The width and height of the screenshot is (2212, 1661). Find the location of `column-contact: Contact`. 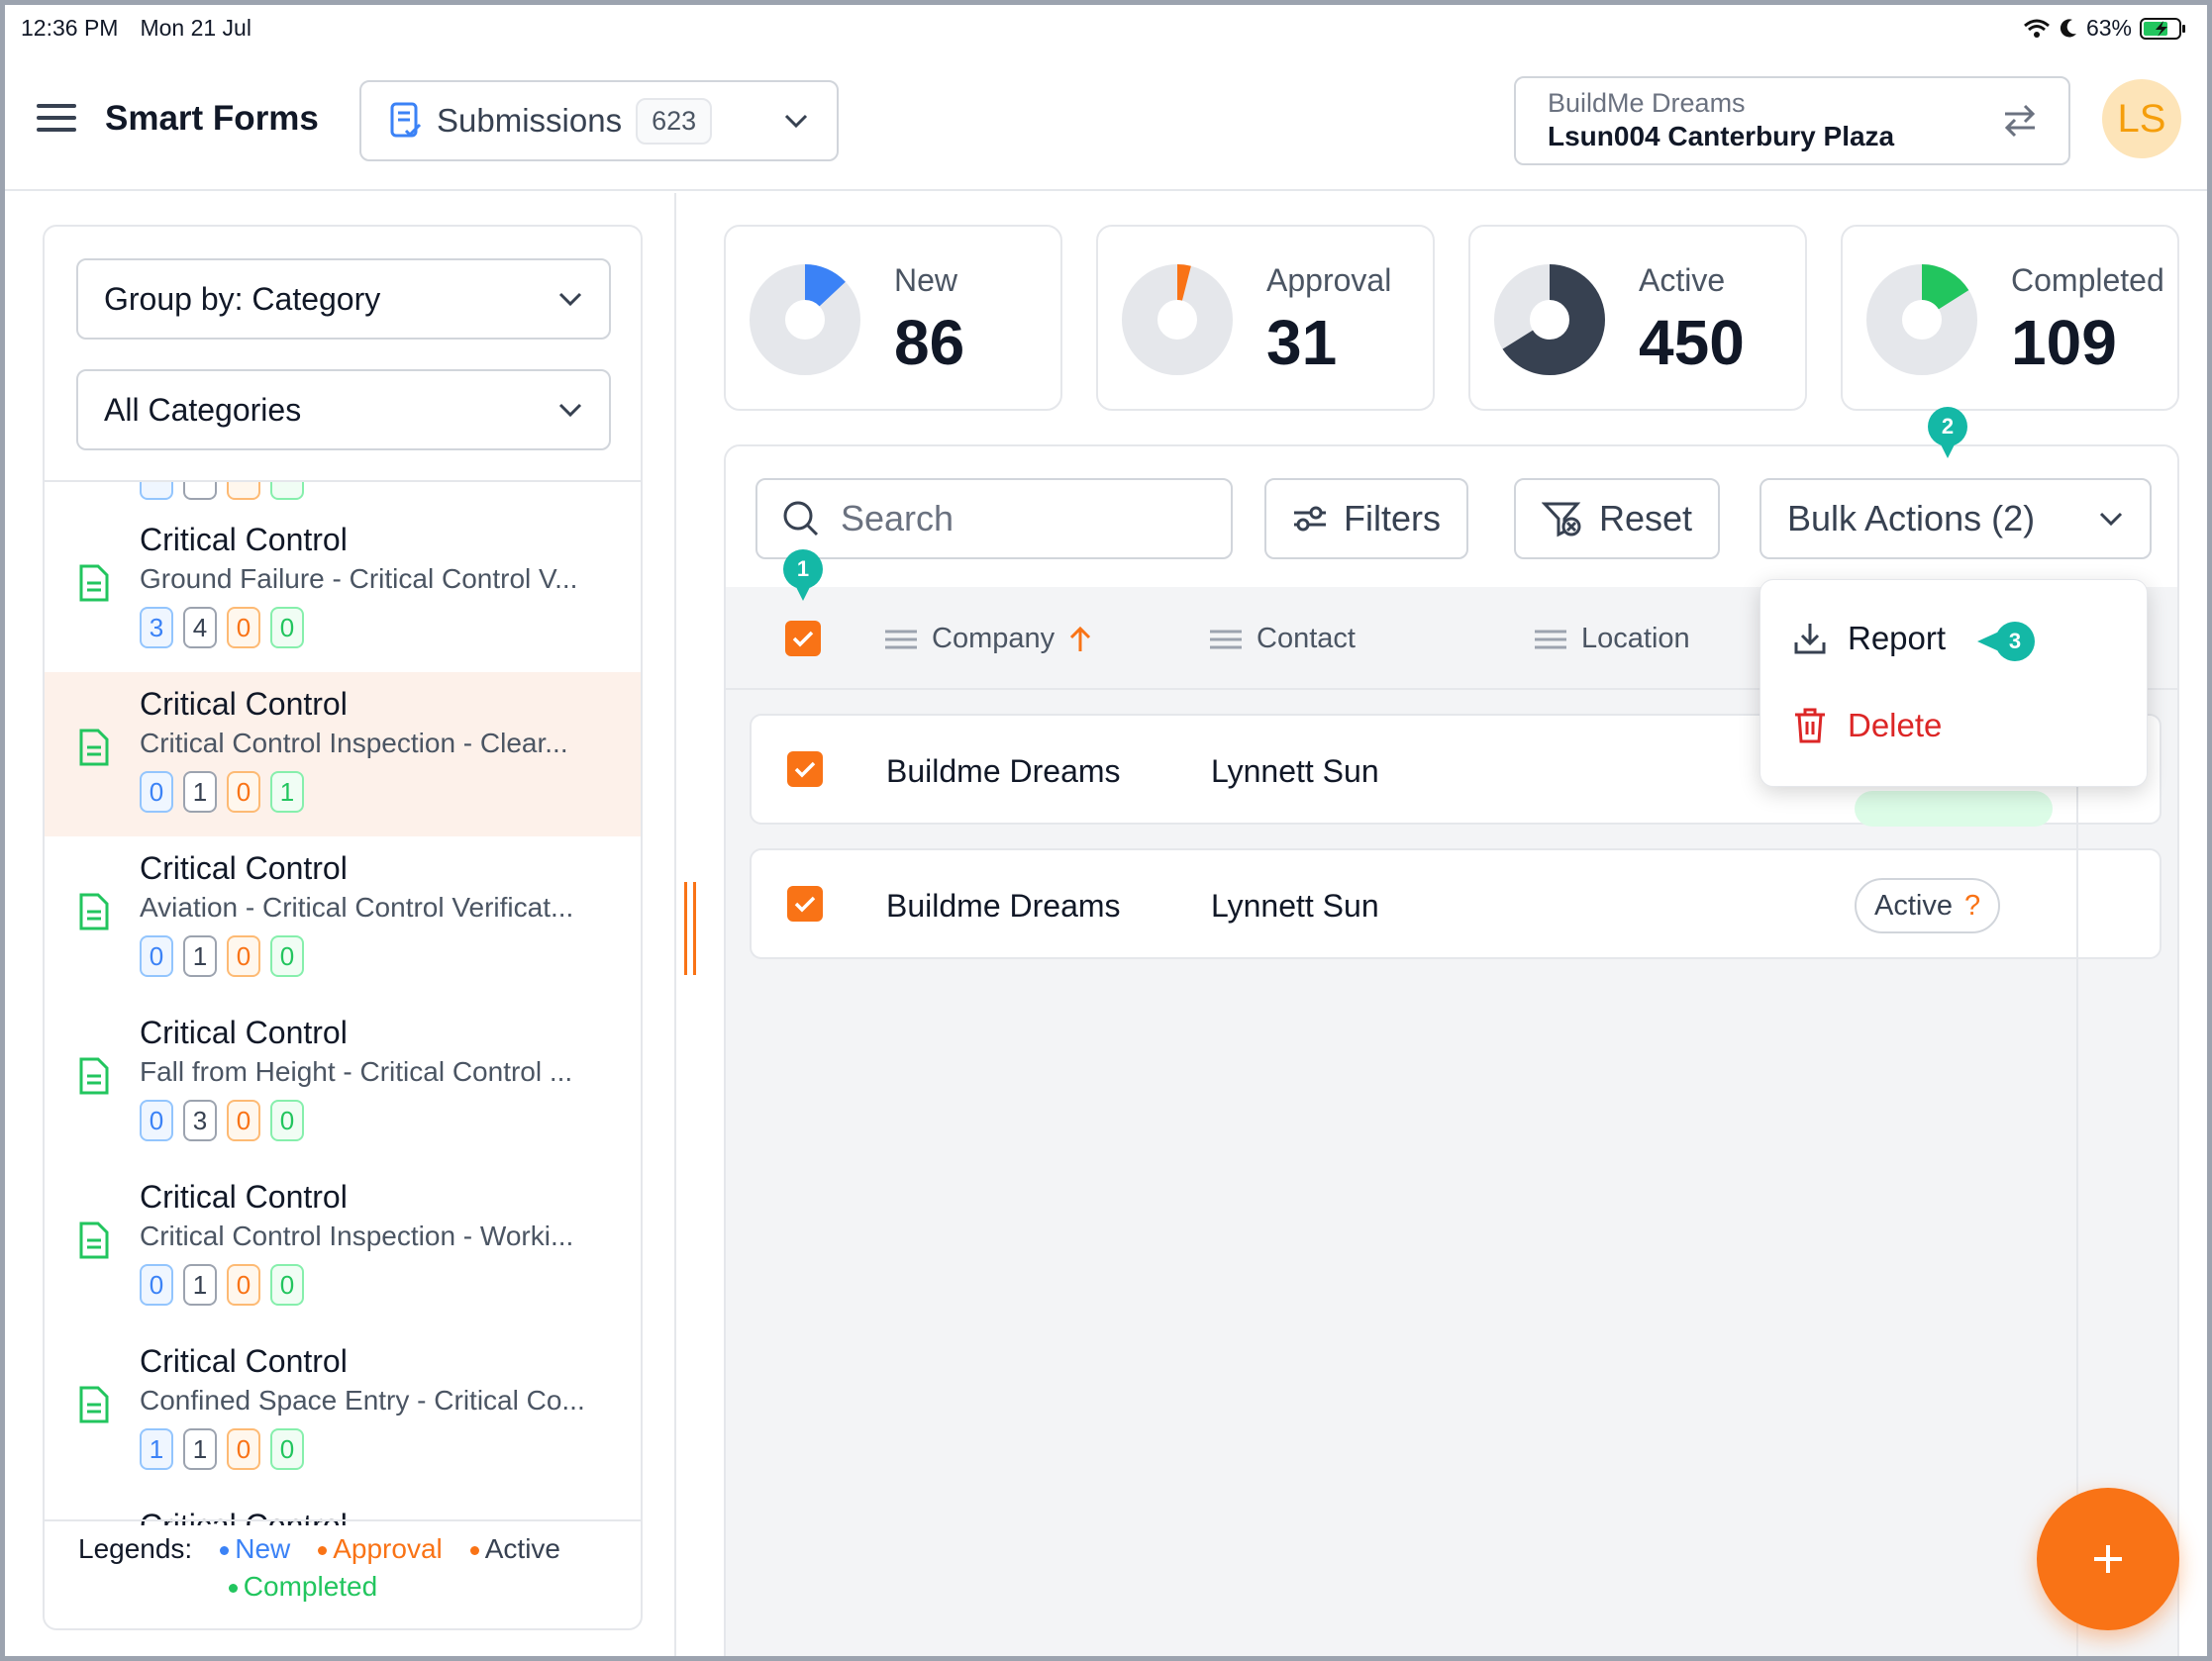

column-contact: Contact is located at coordinates (1282, 639).